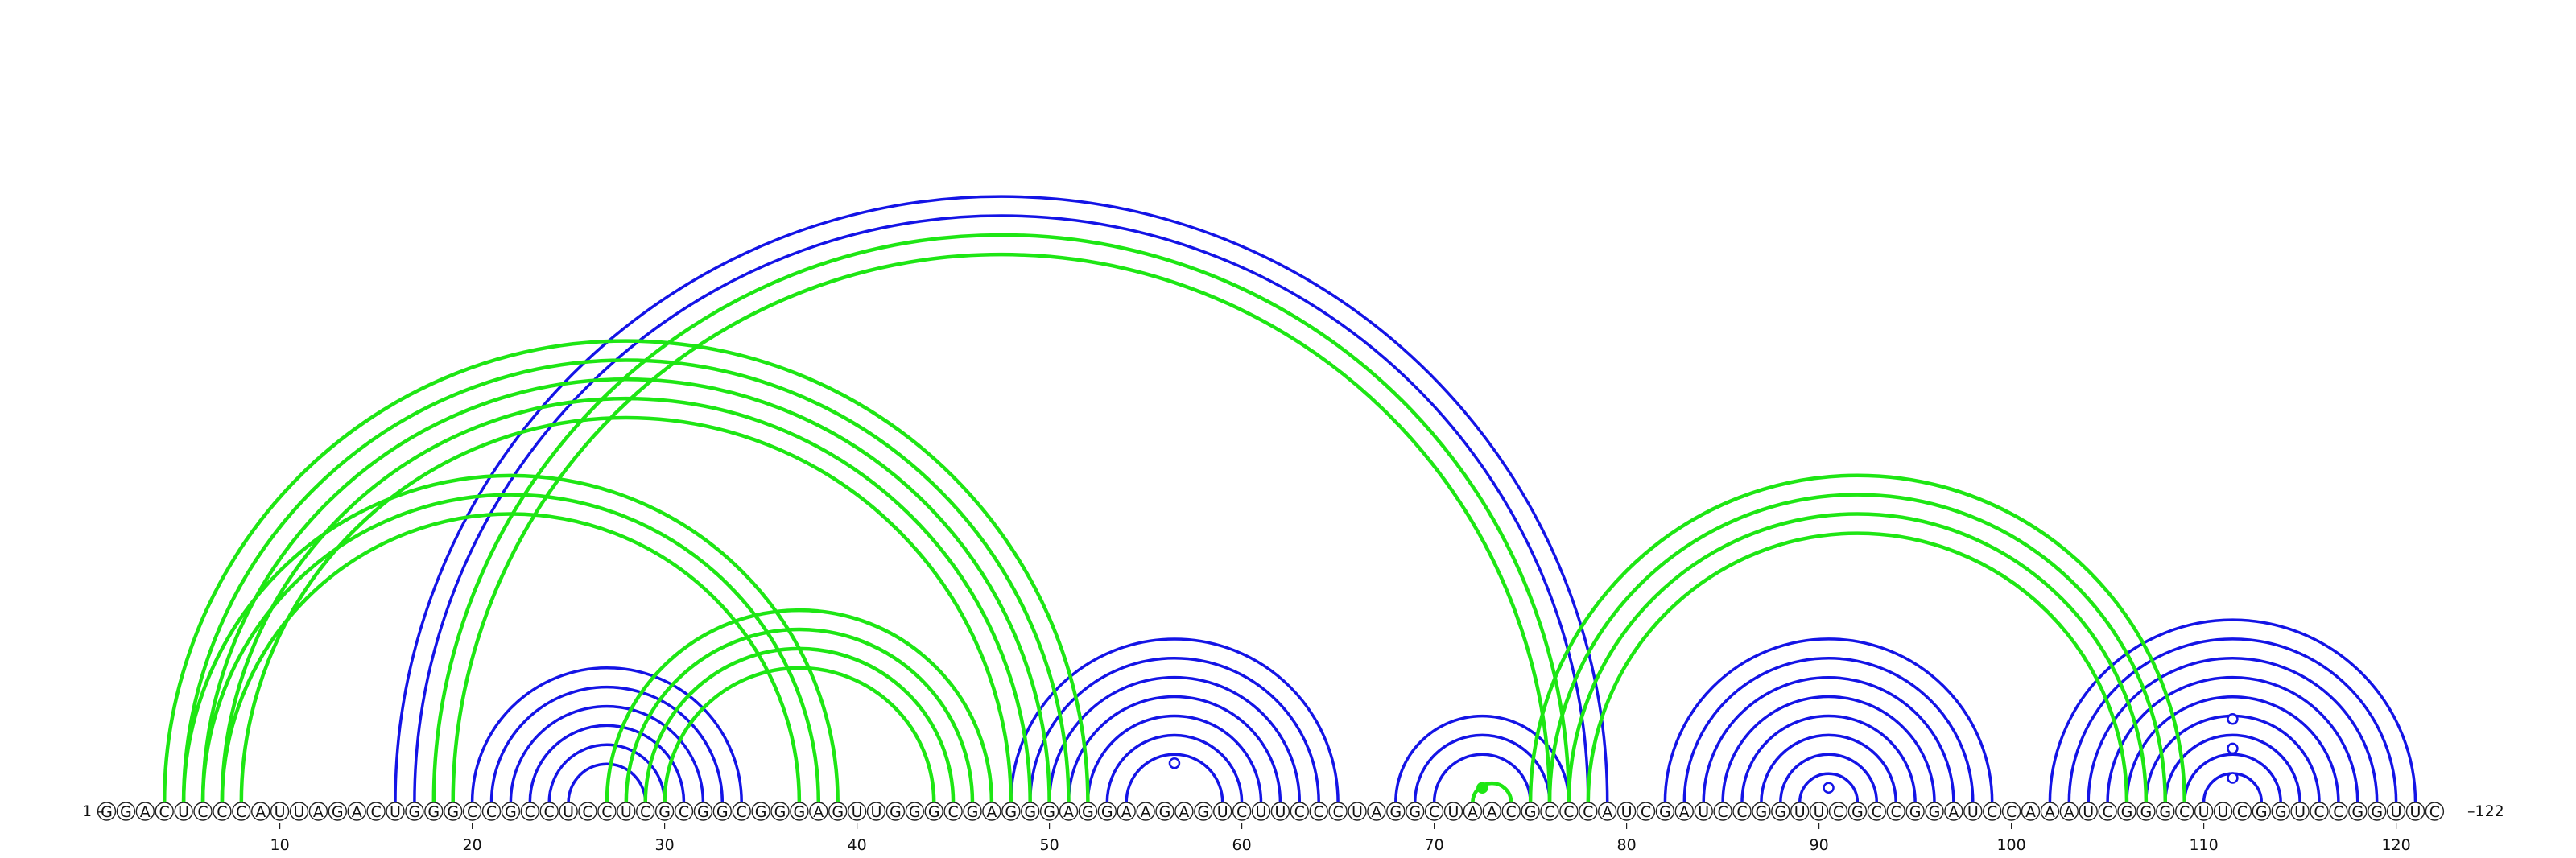 The width and height of the screenshot is (2576, 858). What do you see at coordinates (1242, 845) in the screenshot?
I see `tick-label: 60` at bounding box center [1242, 845].